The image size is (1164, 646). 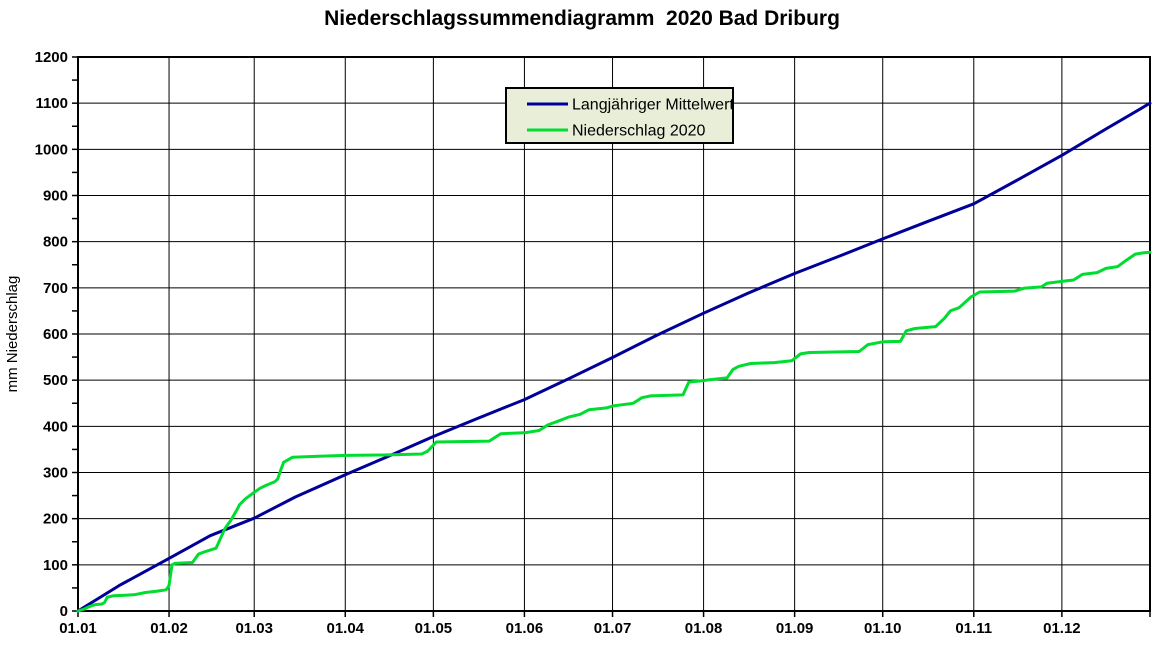 I want to click on y-tick-label: 300, so click(x=55, y=473).